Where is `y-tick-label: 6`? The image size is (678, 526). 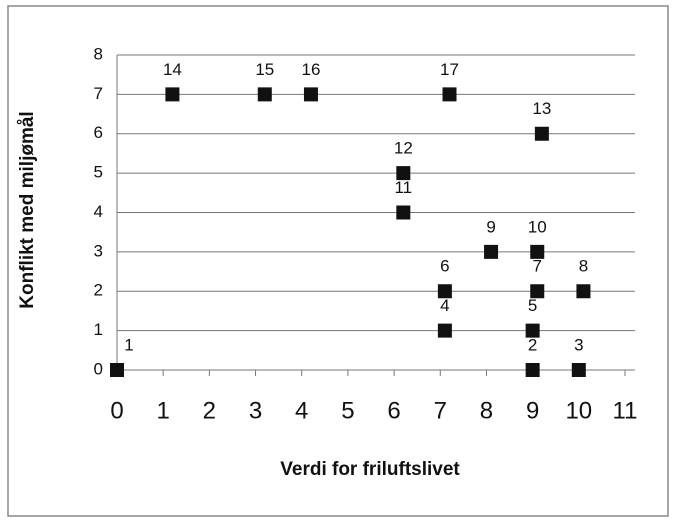
y-tick-label: 6 is located at coordinates (98, 132).